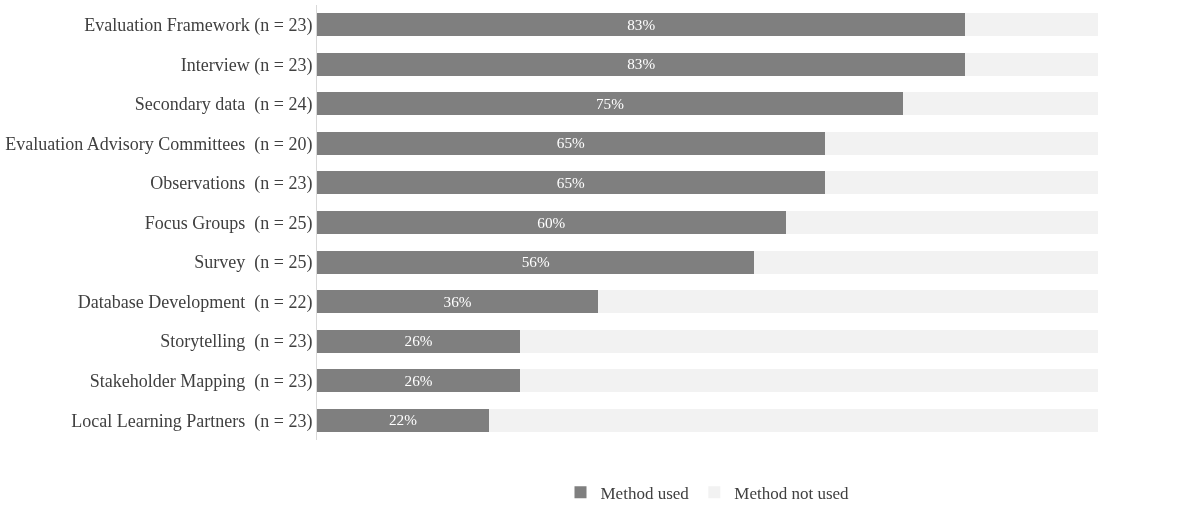 The width and height of the screenshot is (1188, 516). Describe the element at coordinates (198, 26) in the screenshot. I see `y-tick-label: Evaluation Framework (n = 23)` at that location.